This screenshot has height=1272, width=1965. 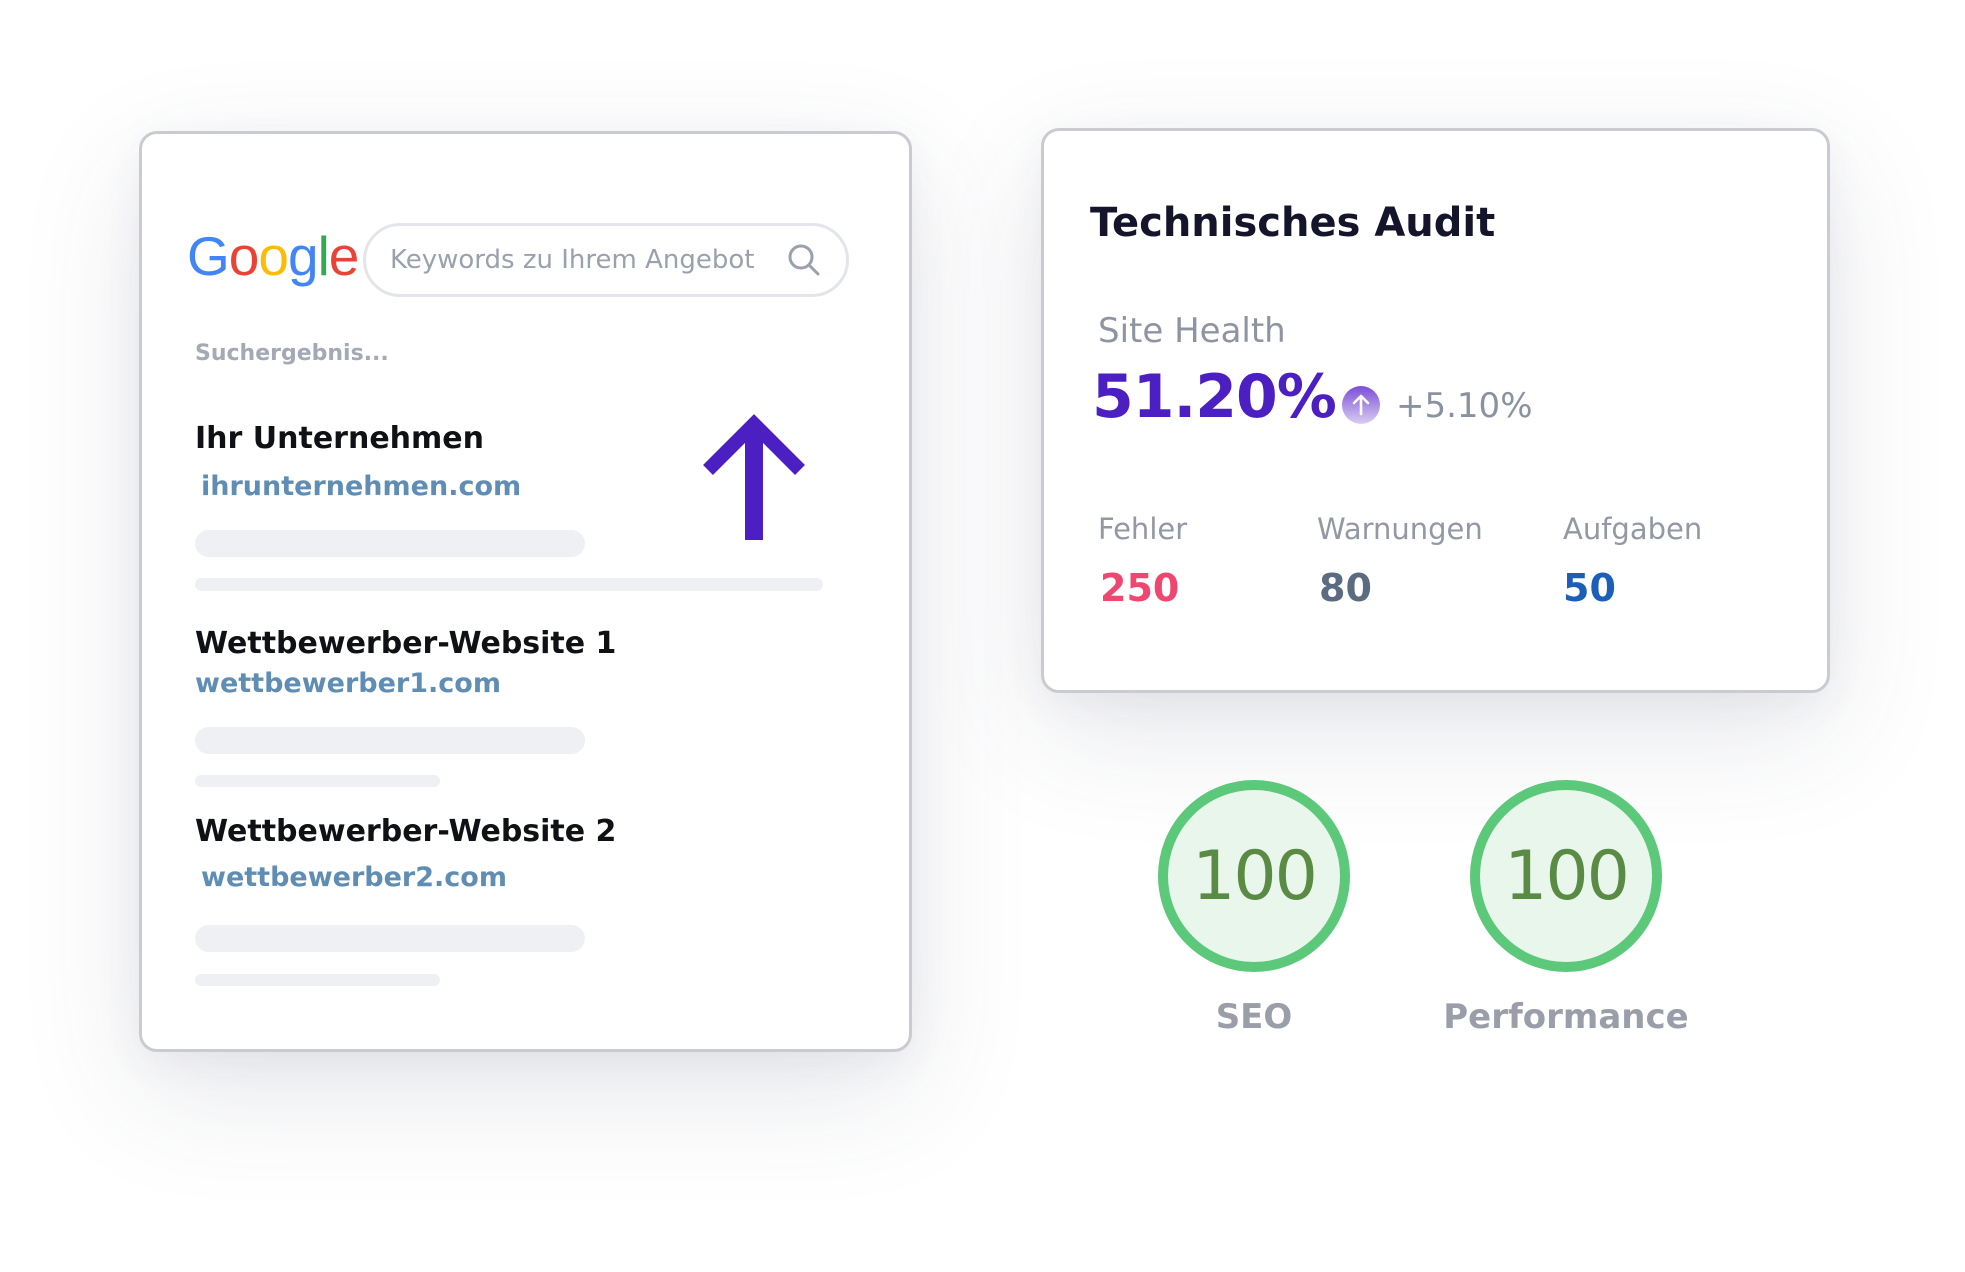 I want to click on performance-score-gauge: 100, so click(x=1566, y=876).